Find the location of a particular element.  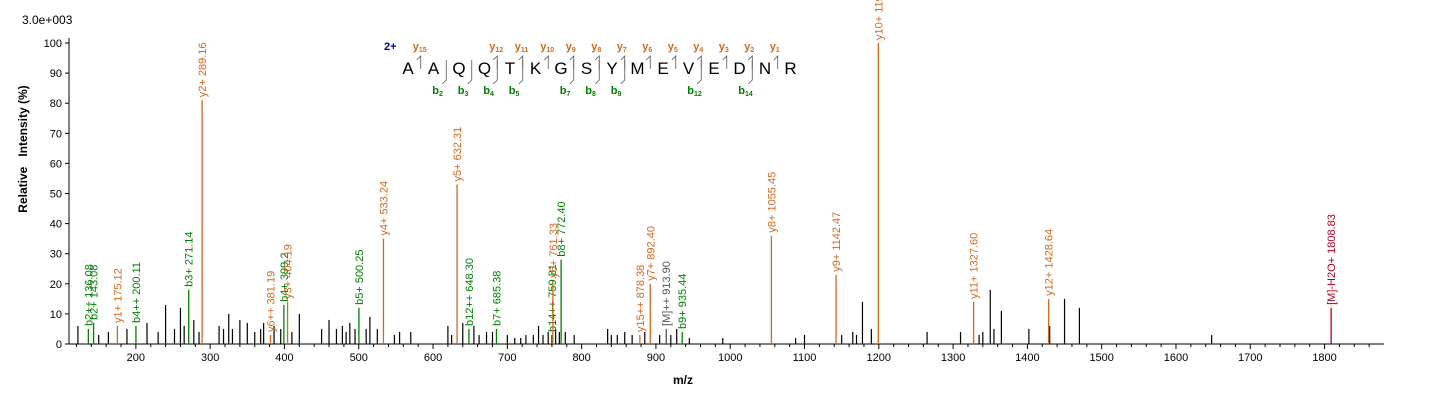

x-tick-label: 400 is located at coordinates (284, 358).